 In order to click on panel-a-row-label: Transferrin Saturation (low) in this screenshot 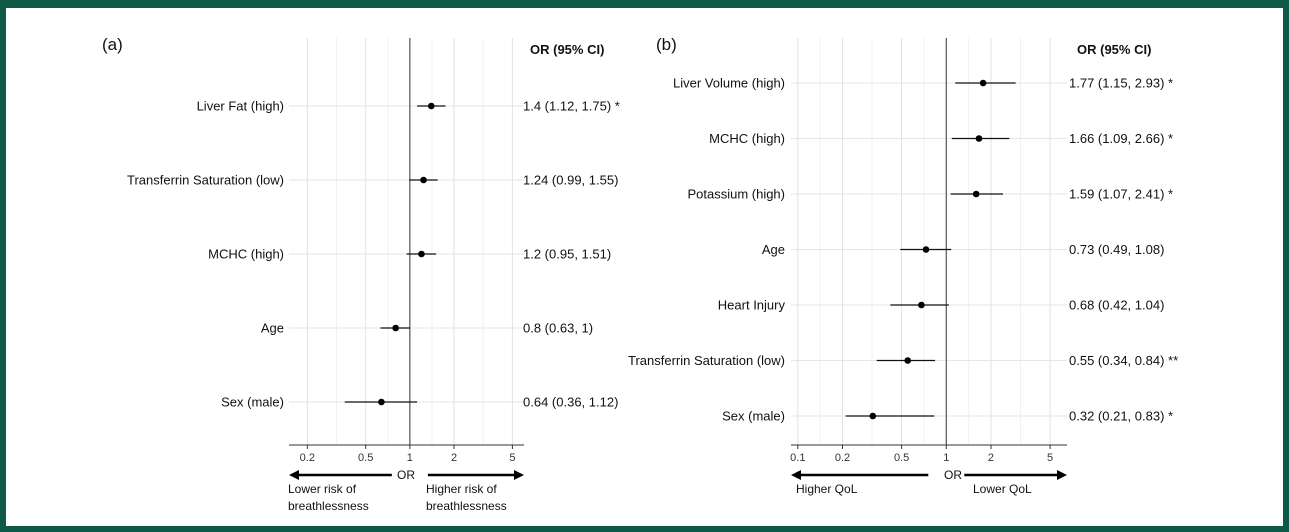, I will do `click(205, 180)`.